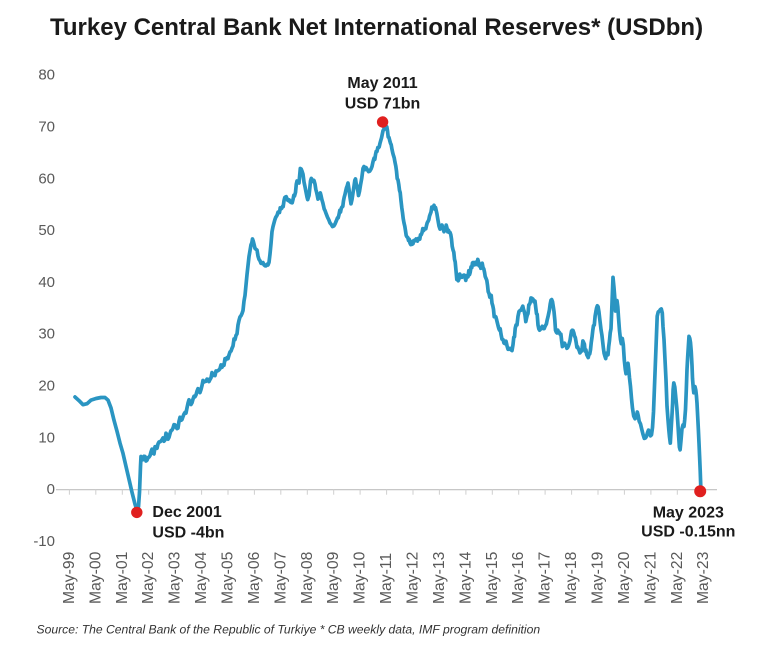 This screenshot has width=771, height=658. What do you see at coordinates (46, 127) in the screenshot?
I see `svg-text: 70` at bounding box center [46, 127].